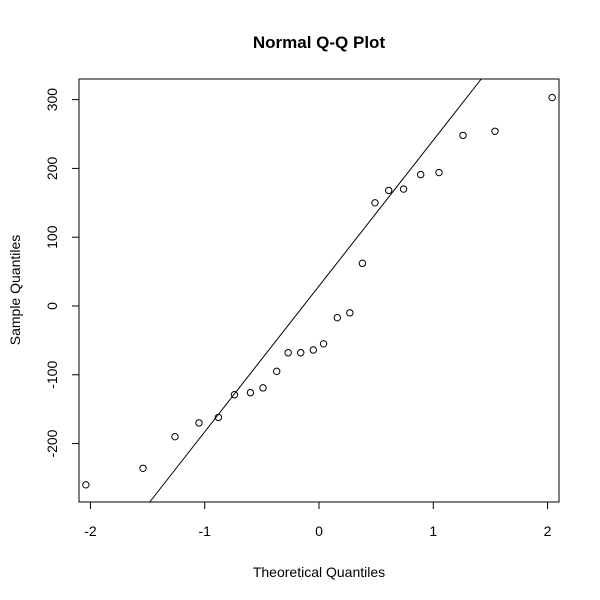 The image size is (600, 600). Describe the element at coordinates (548, 531) in the screenshot. I see `x-tick-label: 2` at that location.